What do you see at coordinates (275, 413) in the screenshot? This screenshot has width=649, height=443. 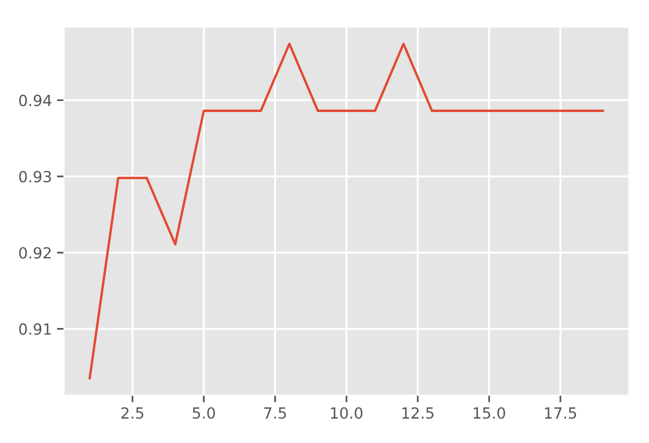 I see `x-tick-label: 7.5` at bounding box center [275, 413].